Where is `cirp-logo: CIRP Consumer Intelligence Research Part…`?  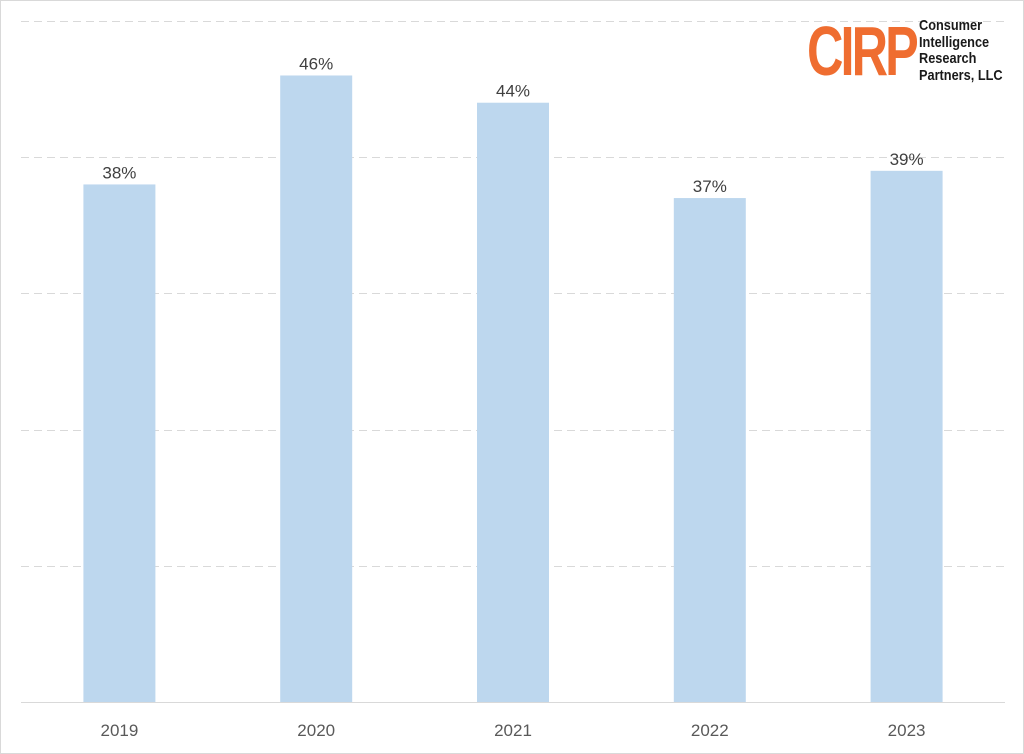
cirp-logo: CIRP Consumer Intelligence Research Part… is located at coordinates (912, 51).